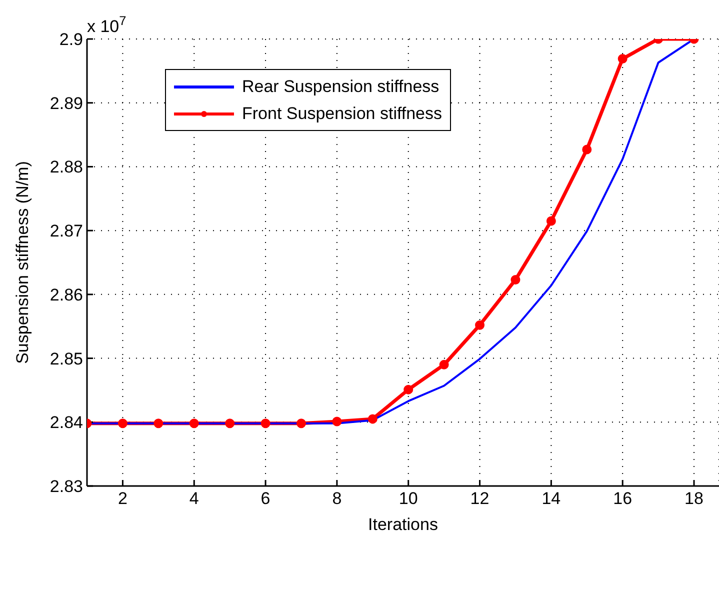  Describe the element at coordinates (551, 498) in the screenshot. I see `x-tick-label: 14` at that location.